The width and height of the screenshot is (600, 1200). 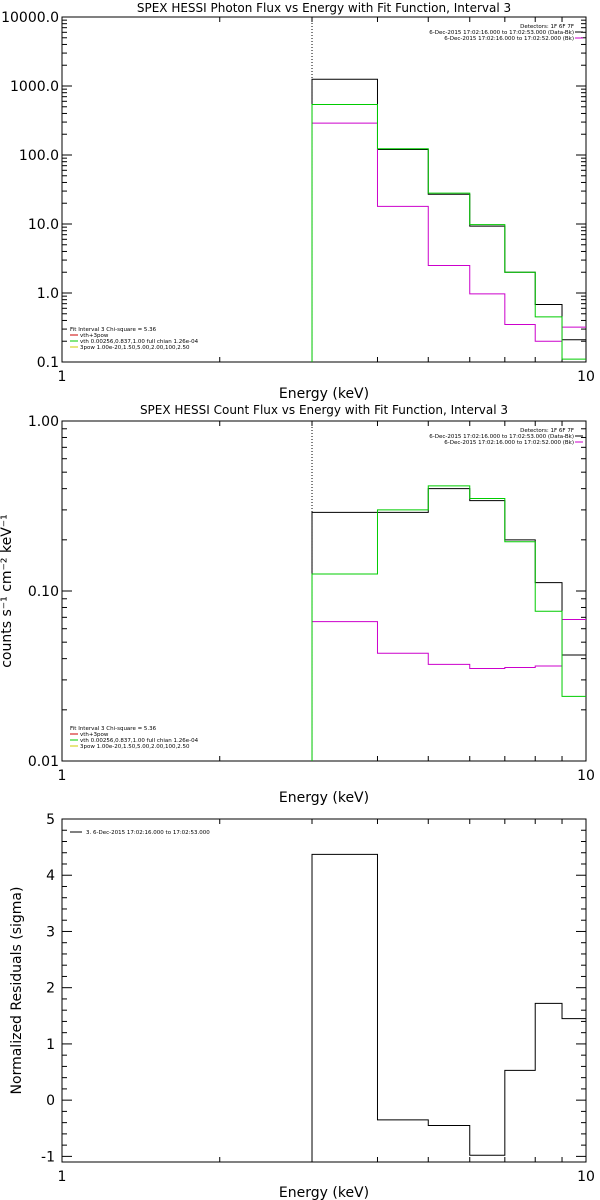 What do you see at coordinates (39, 156) in the screenshot?
I see `y-tick-label: 100.0` at bounding box center [39, 156].